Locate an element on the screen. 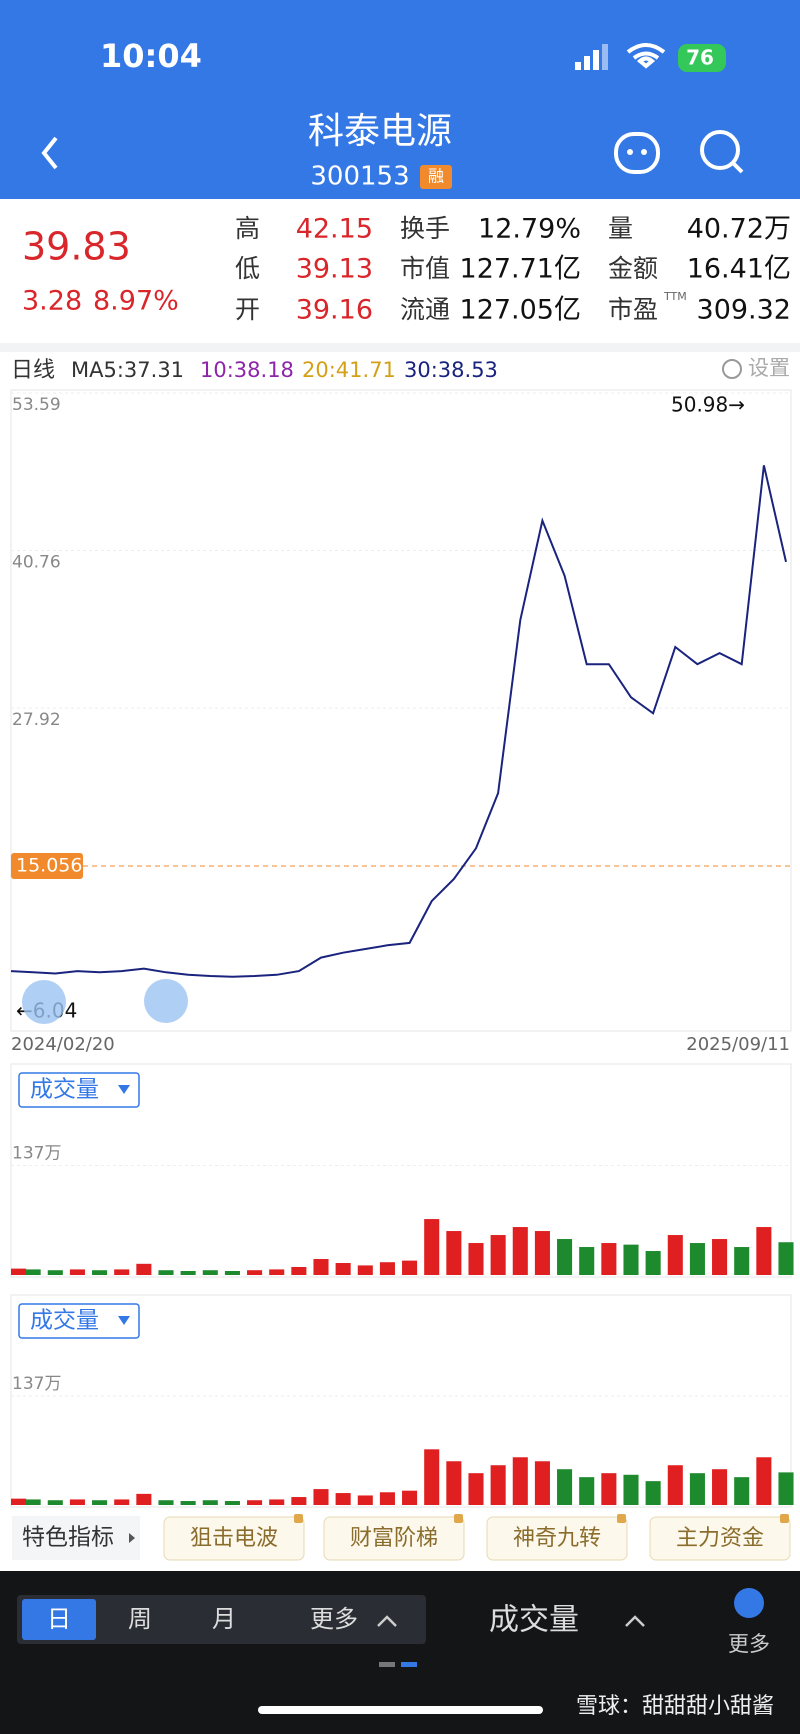 This screenshot has width=800, height=1734. indicator-chip-label: 神奇九转 is located at coordinates (557, 1538).